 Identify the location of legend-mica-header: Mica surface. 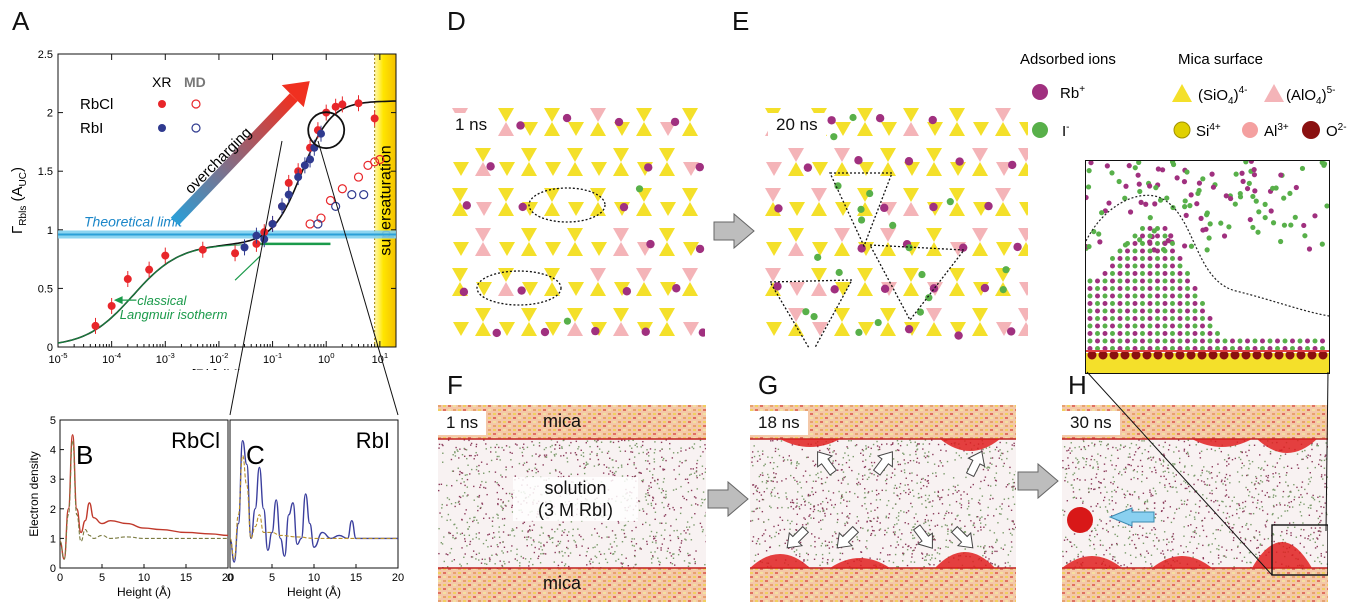
(1220, 59).